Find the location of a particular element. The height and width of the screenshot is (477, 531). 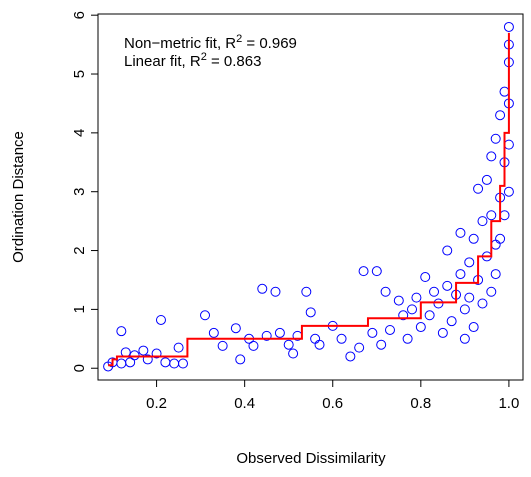

annotation-part: Linear fit, R is located at coordinates (162, 61).